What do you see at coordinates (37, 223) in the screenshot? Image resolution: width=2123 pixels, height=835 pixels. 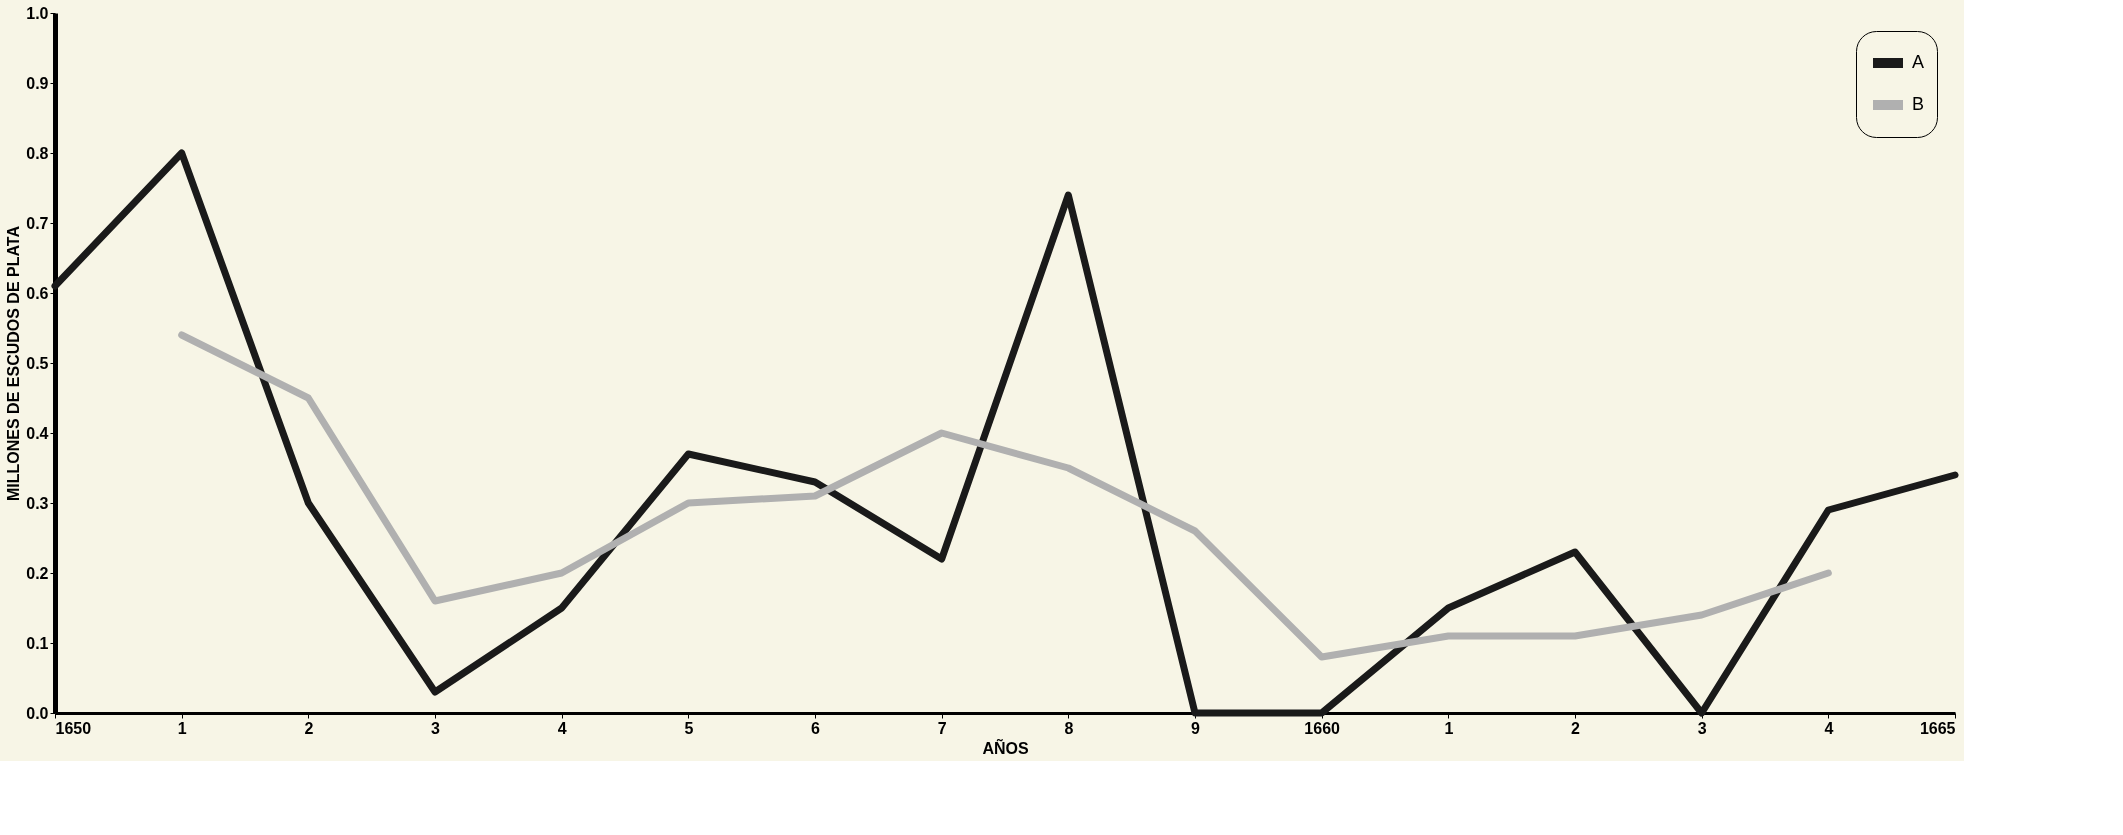 I see `y-tick-label: 0.7` at bounding box center [37, 223].